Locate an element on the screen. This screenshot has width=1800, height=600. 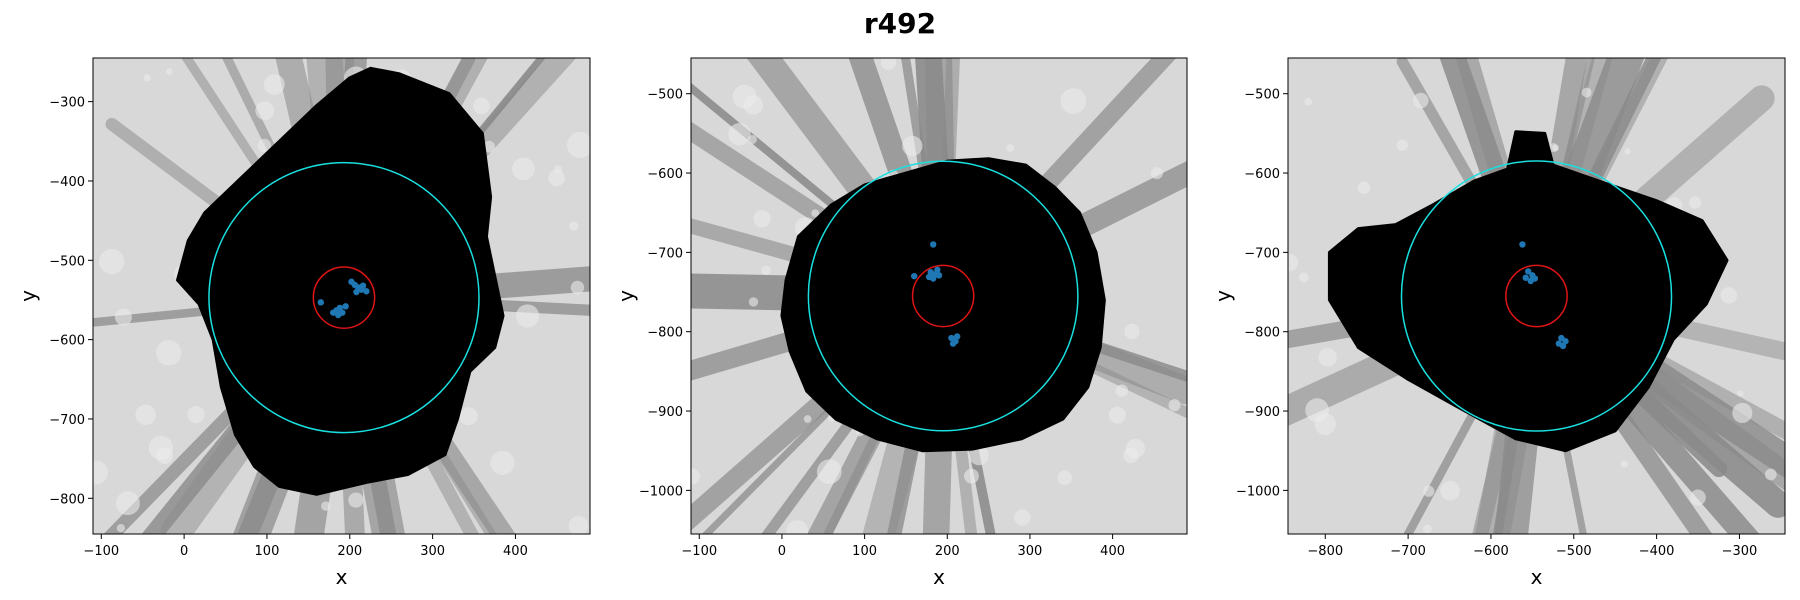
y-axis-label: y is located at coordinates (1223, 296).